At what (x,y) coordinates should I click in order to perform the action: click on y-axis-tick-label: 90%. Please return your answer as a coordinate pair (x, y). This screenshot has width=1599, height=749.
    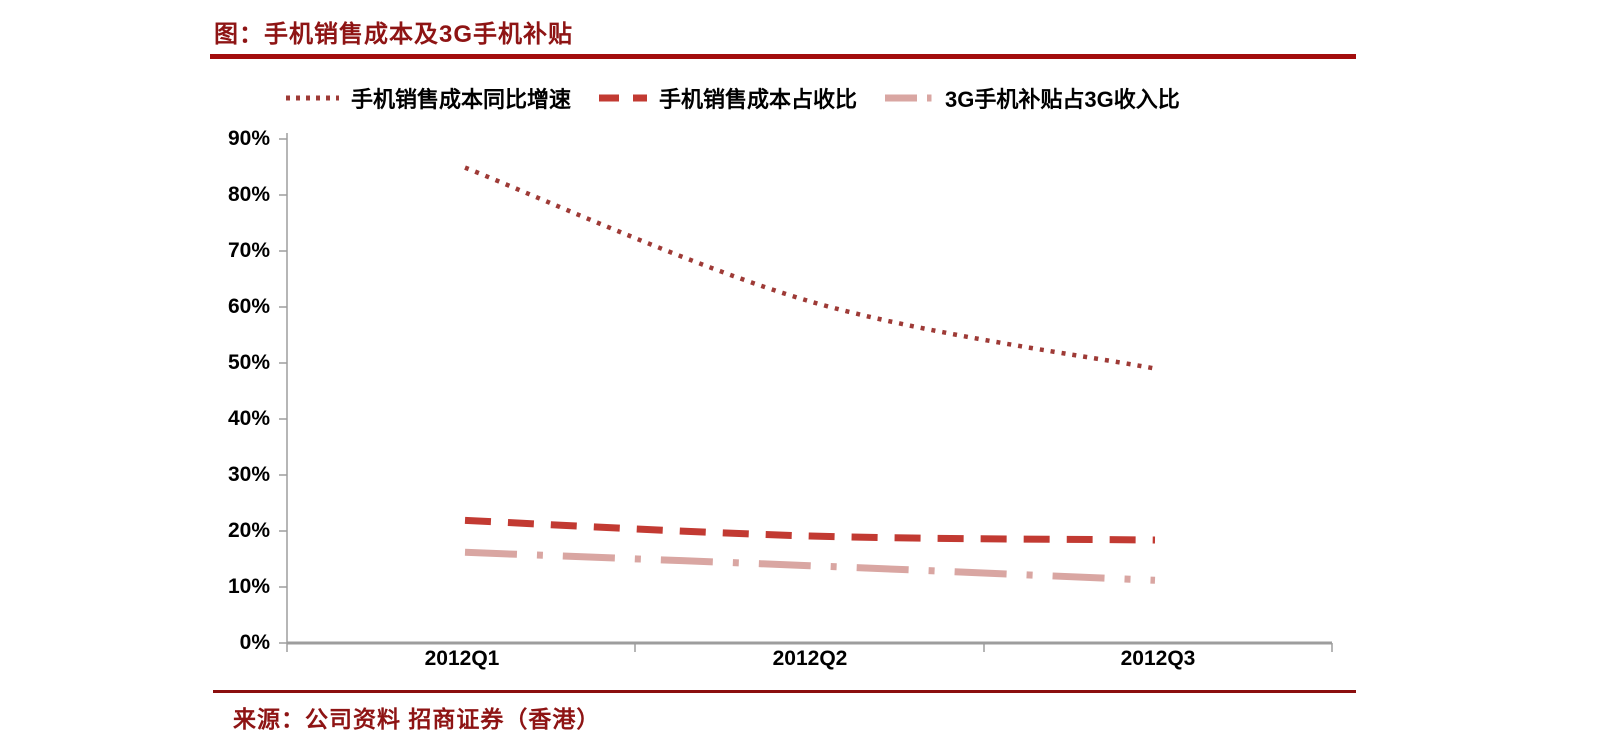
    Looking at the image, I should click on (248, 138).